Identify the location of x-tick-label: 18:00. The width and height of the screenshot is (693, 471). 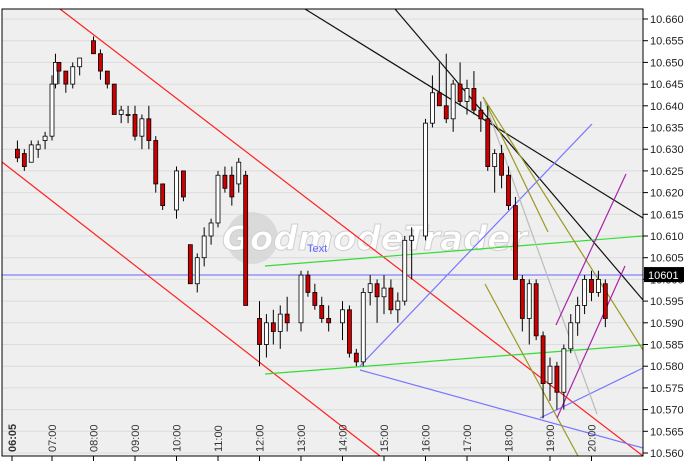
(510, 438).